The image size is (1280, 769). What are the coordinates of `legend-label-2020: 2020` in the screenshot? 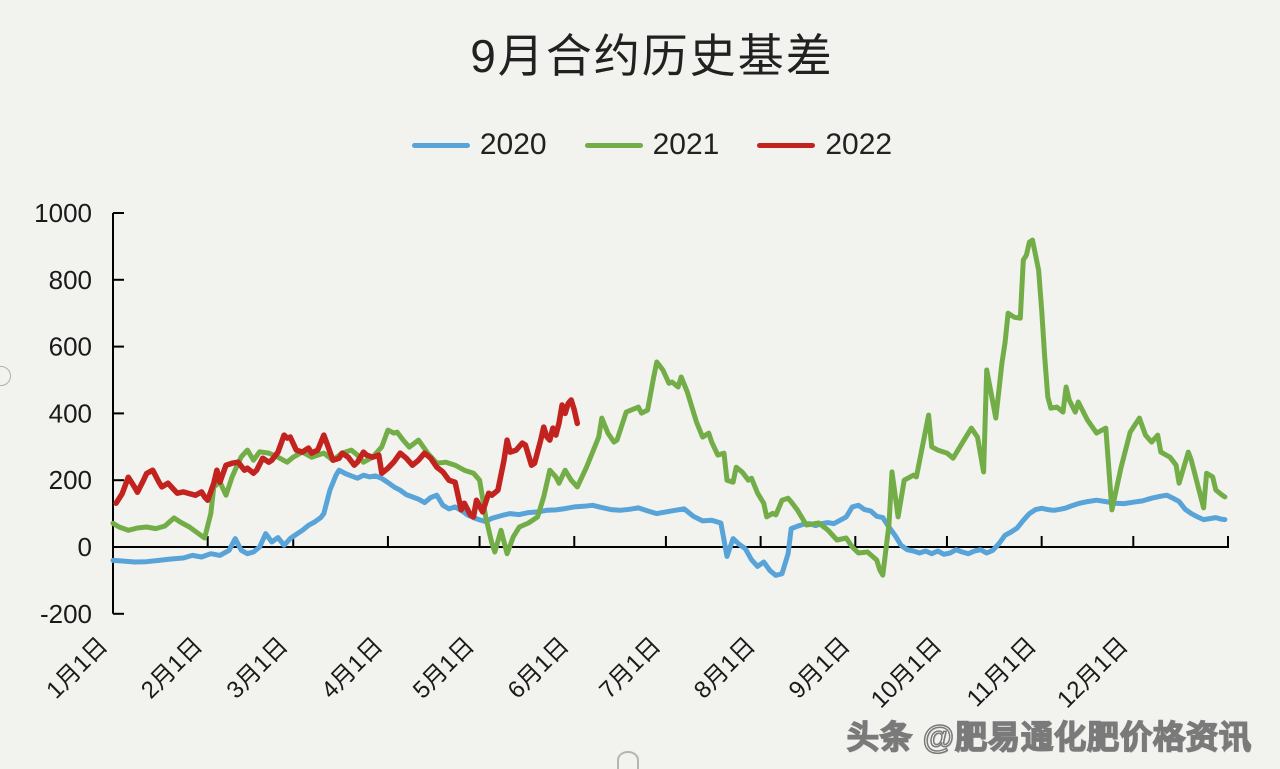 It's located at (513, 144).